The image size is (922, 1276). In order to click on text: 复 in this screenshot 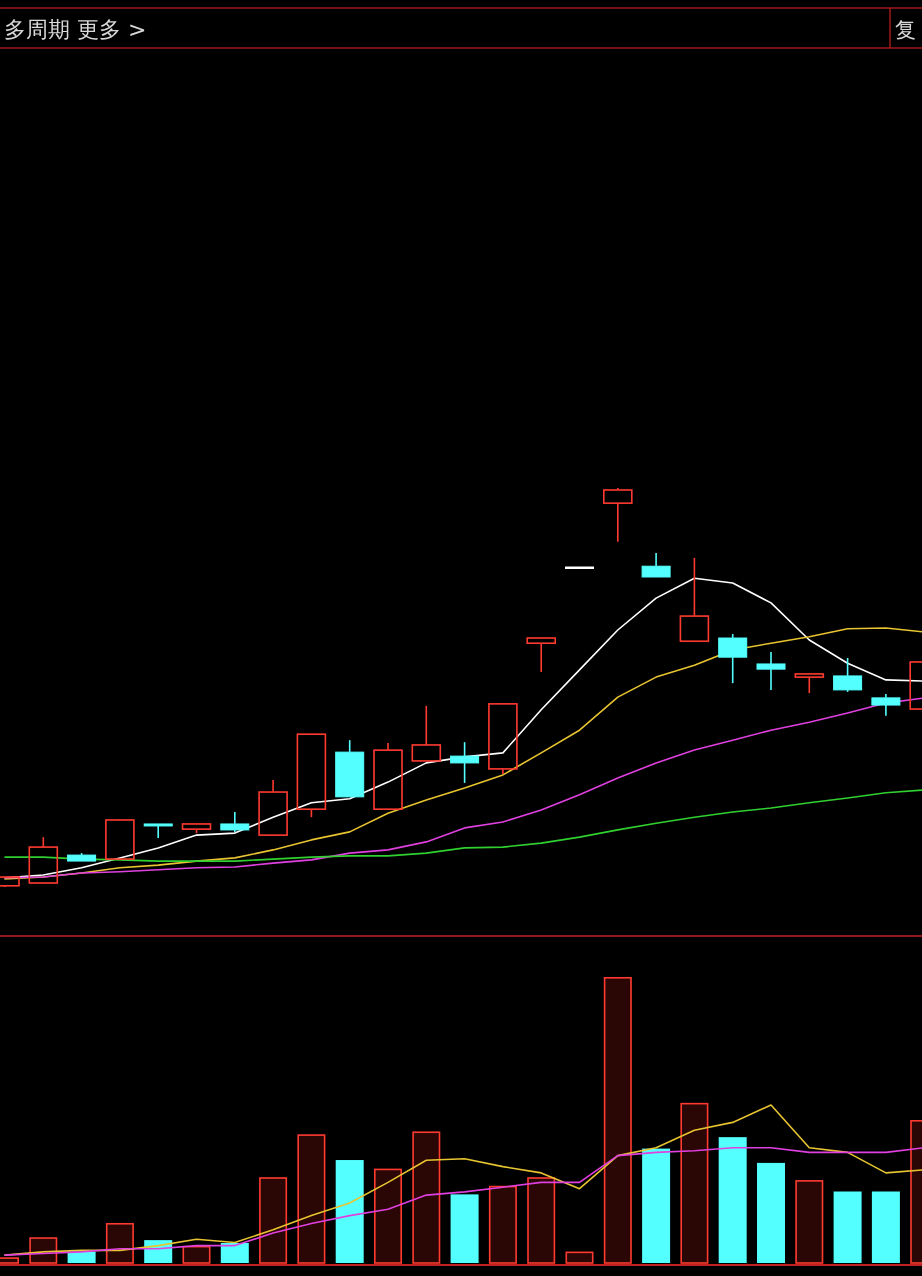, I will do `click(905, 30)`.